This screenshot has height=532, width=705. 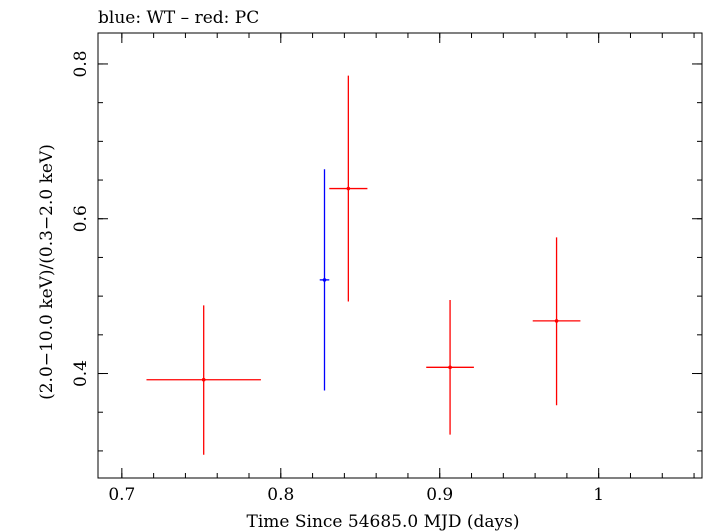 I want to click on y-axis-label: (2.0−10.0 keV)/(0.3−2.0 keV), so click(x=47, y=272).